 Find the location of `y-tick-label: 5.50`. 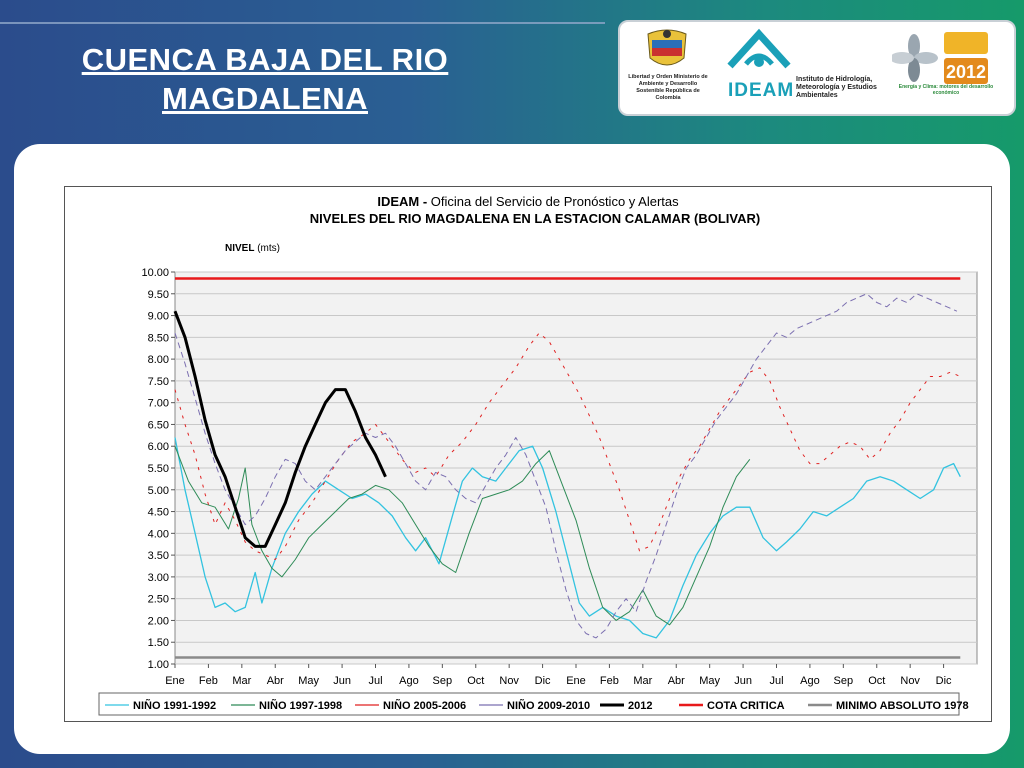

y-tick-label: 5.50 is located at coordinates (158, 469).